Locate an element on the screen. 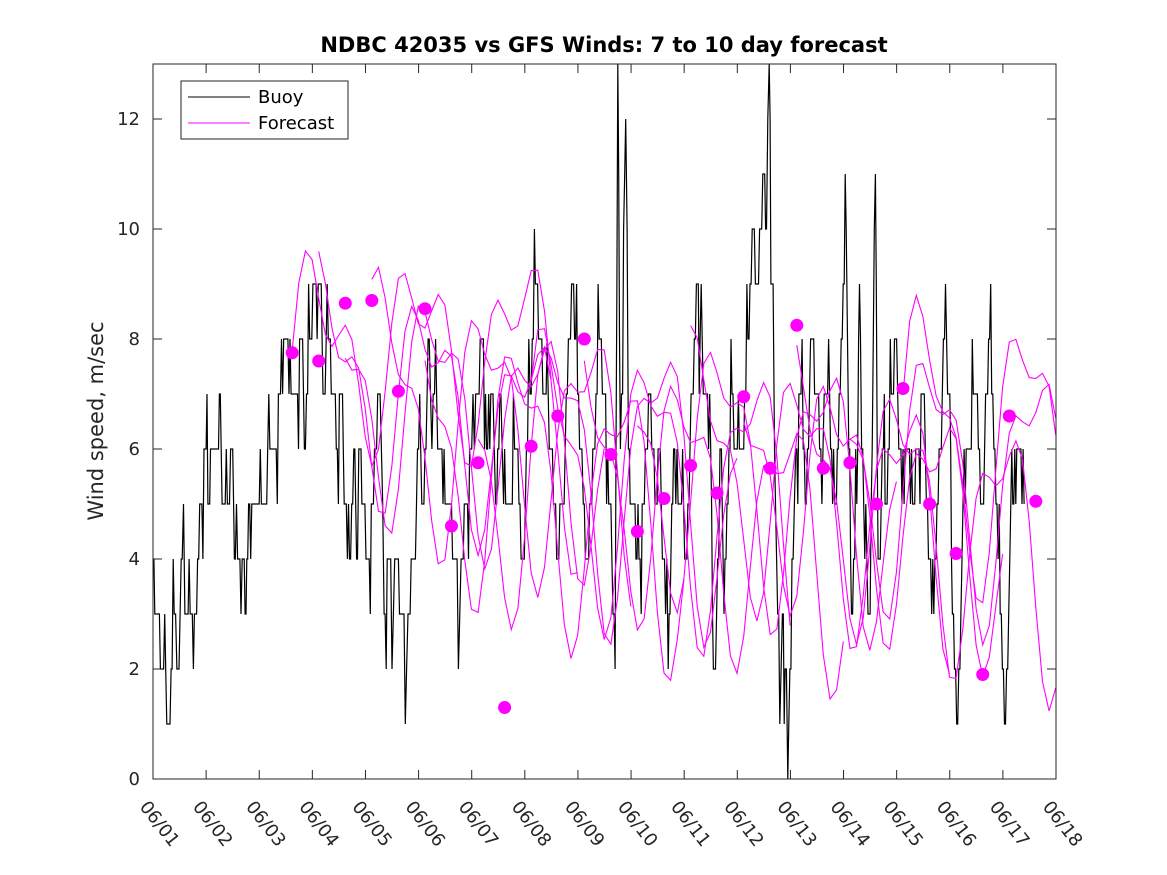  y-tick-label: 10 is located at coordinates (128, 229).